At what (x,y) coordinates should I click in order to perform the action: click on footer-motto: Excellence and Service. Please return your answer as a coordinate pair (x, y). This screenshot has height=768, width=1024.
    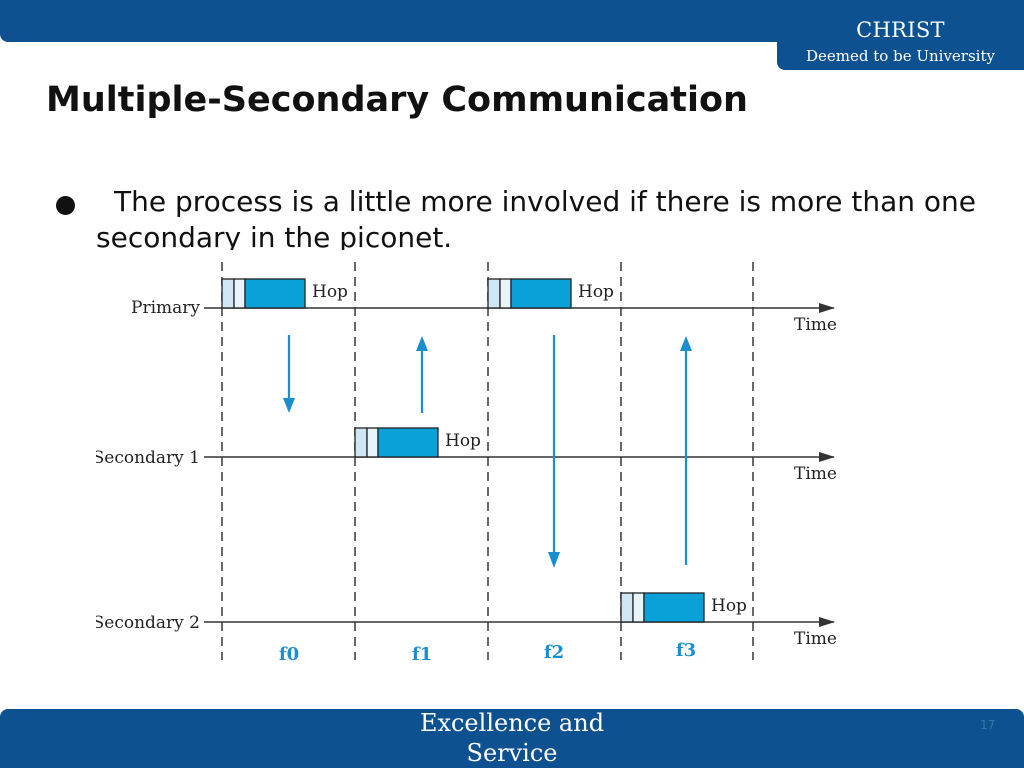
    Looking at the image, I should click on (512, 738).